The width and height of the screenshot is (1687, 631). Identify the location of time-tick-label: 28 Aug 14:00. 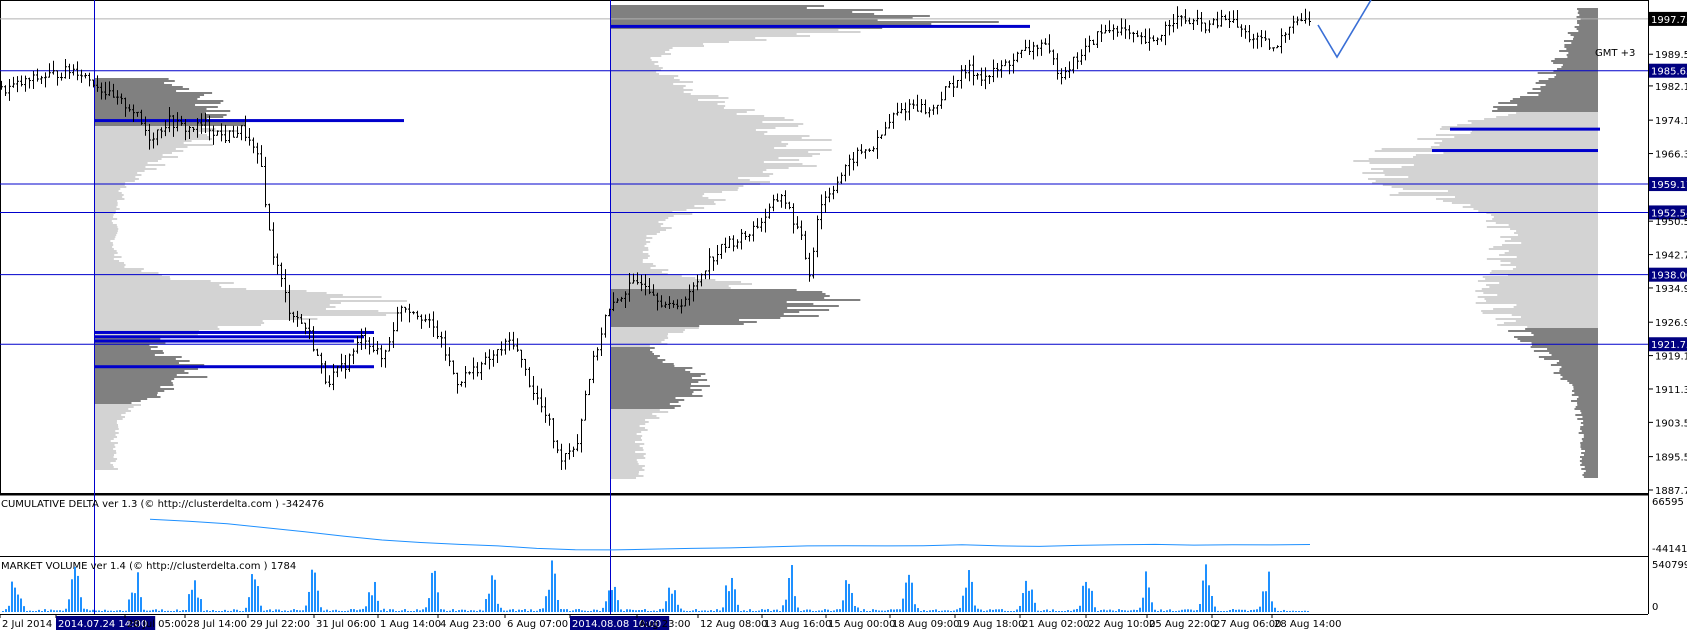
(1307, 624).